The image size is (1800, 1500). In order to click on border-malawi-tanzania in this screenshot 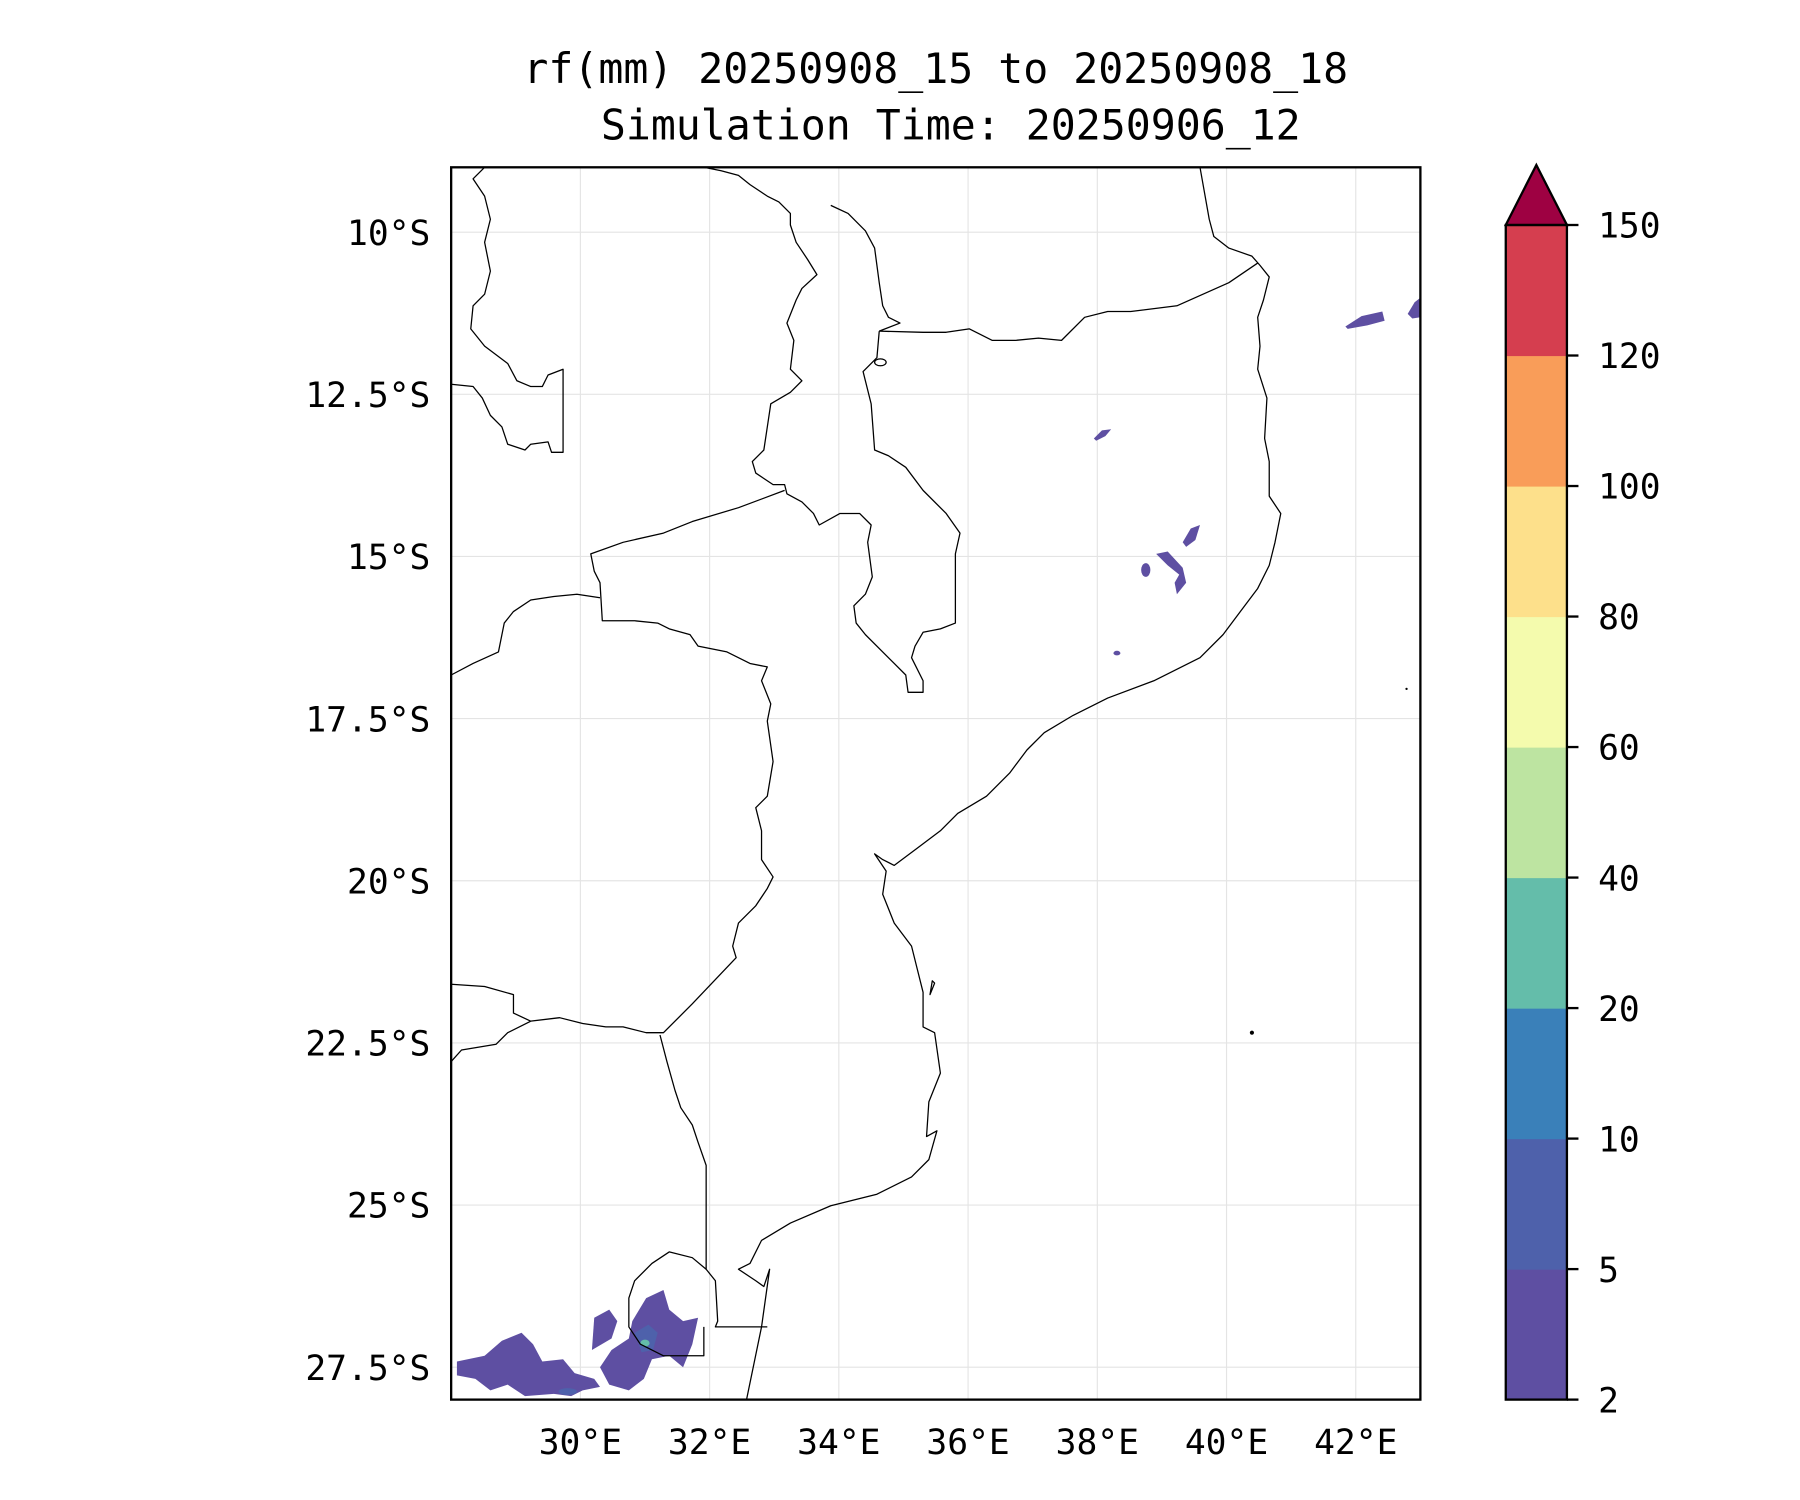, I will do `click(865, 268)`.